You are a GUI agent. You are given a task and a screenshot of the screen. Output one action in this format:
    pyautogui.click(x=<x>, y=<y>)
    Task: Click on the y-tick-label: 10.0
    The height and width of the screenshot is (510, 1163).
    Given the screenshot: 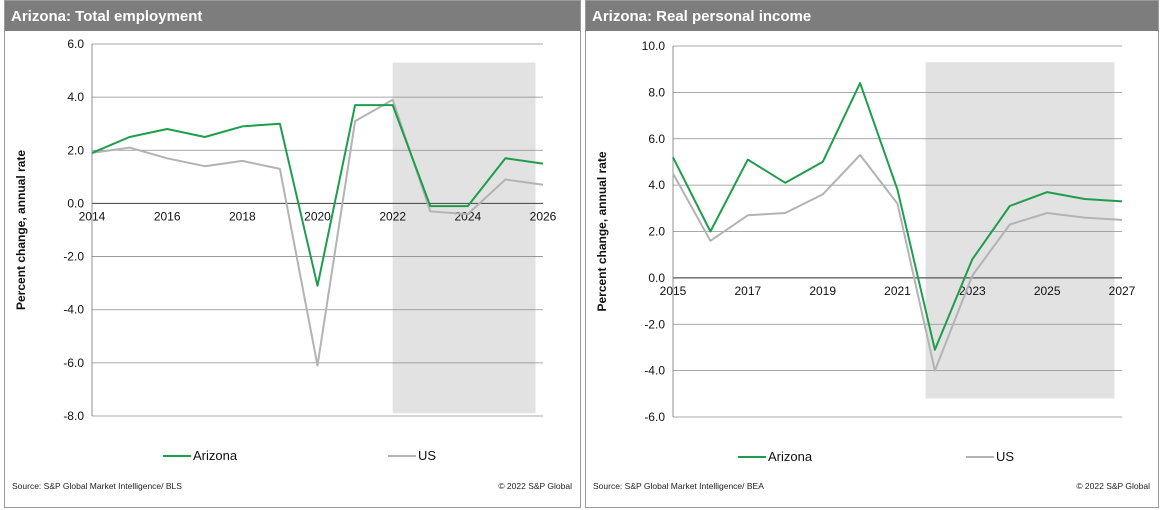 What is the action you would take?
    pyautogui.click(x=654, y=46)
    